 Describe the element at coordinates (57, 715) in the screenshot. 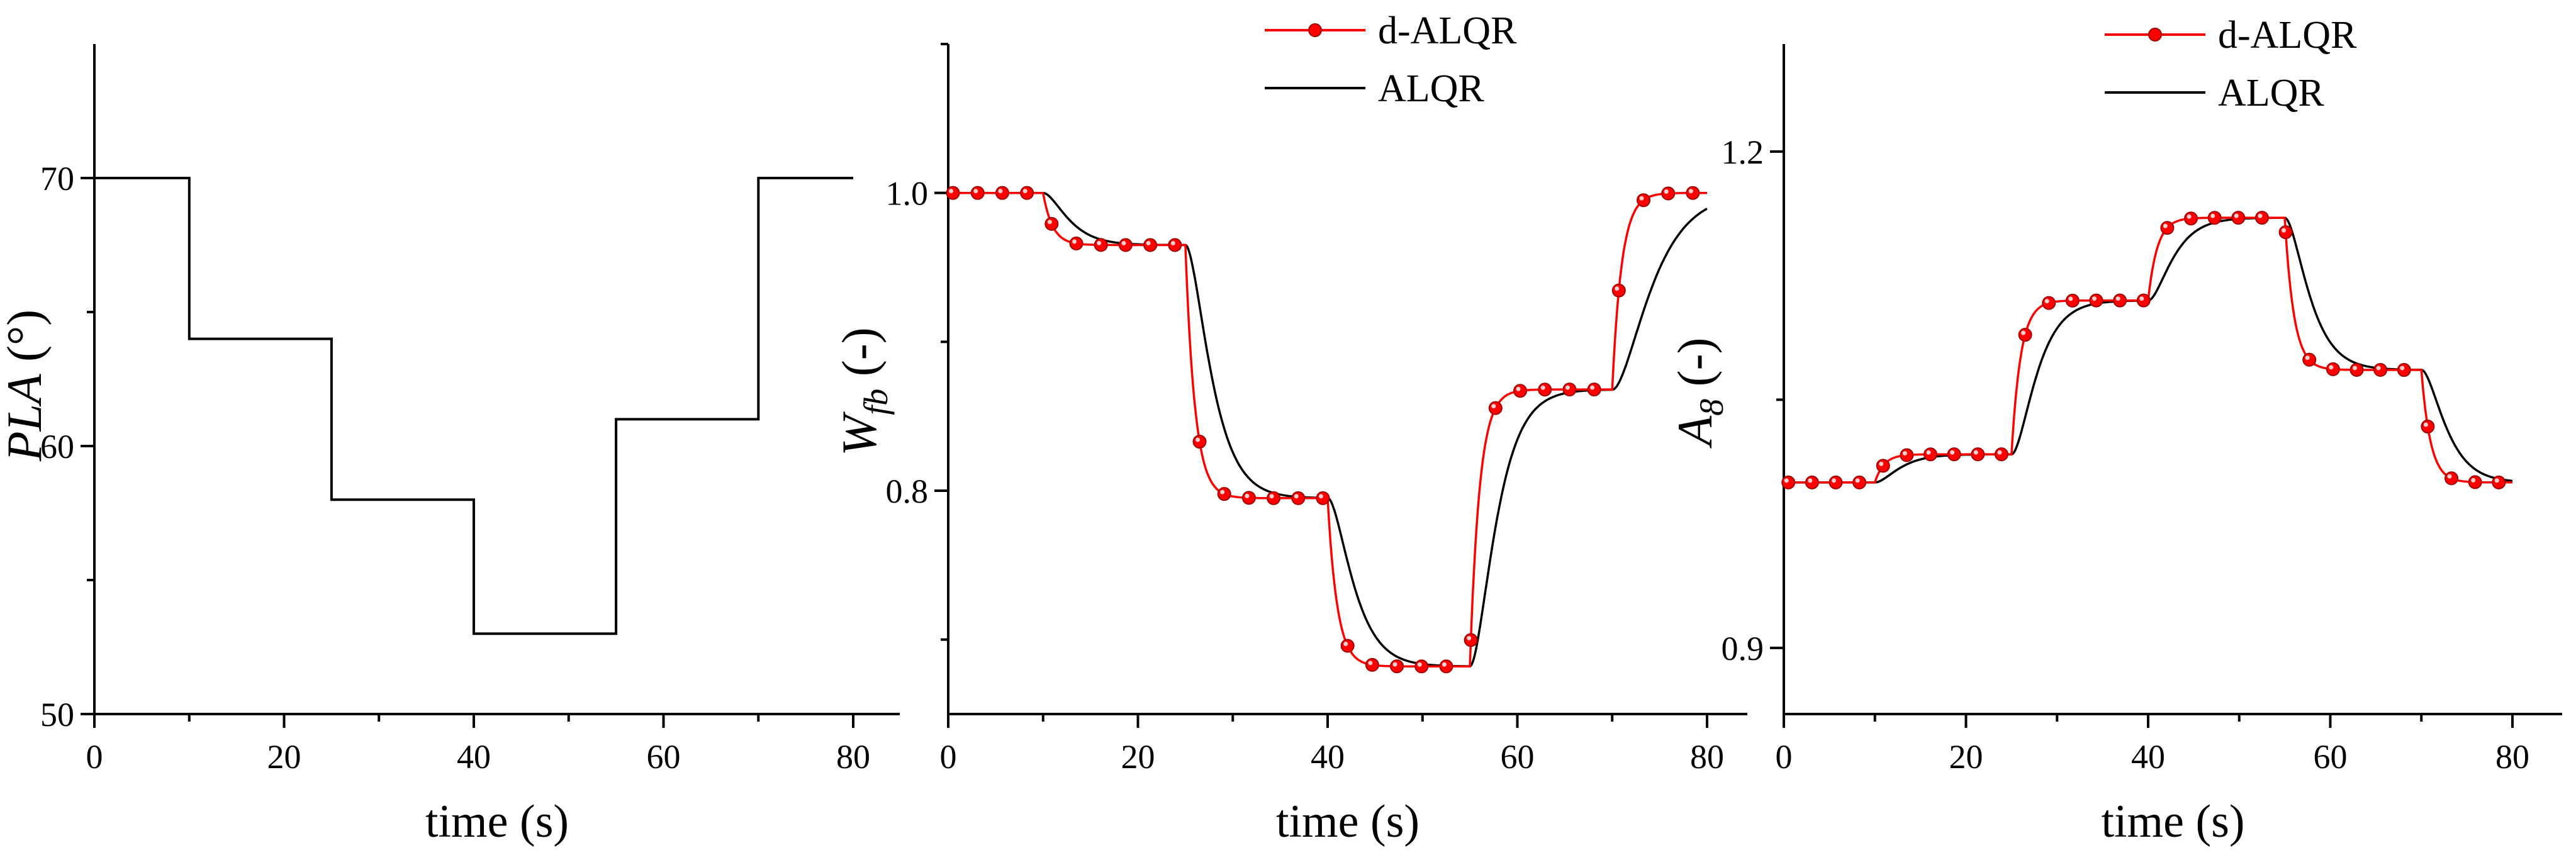

I see `y-tick-label: 50` at that location.